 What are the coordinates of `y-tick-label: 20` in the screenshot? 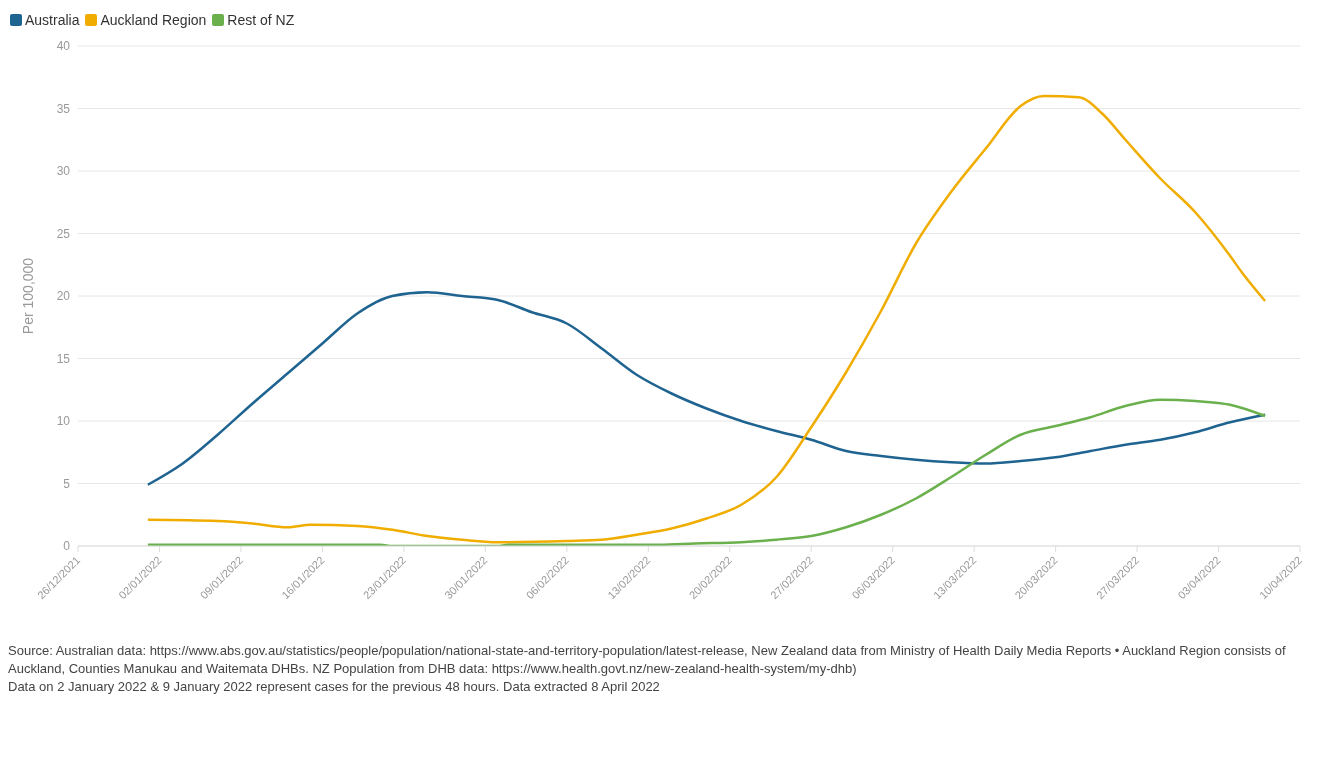 It's located at (63, 296).